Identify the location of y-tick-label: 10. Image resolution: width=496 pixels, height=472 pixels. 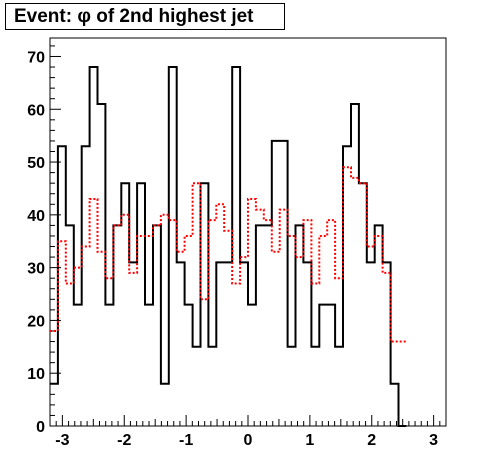
(36, 374).